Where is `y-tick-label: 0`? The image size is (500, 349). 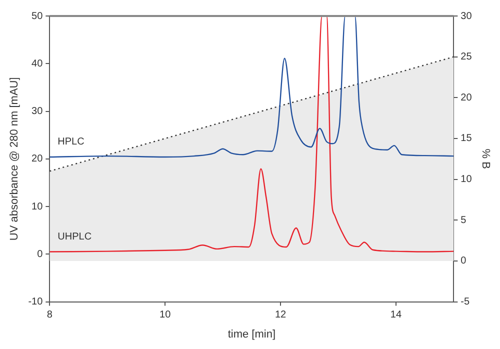 y-tick-label: 0 is located at coordinates (40, 254).